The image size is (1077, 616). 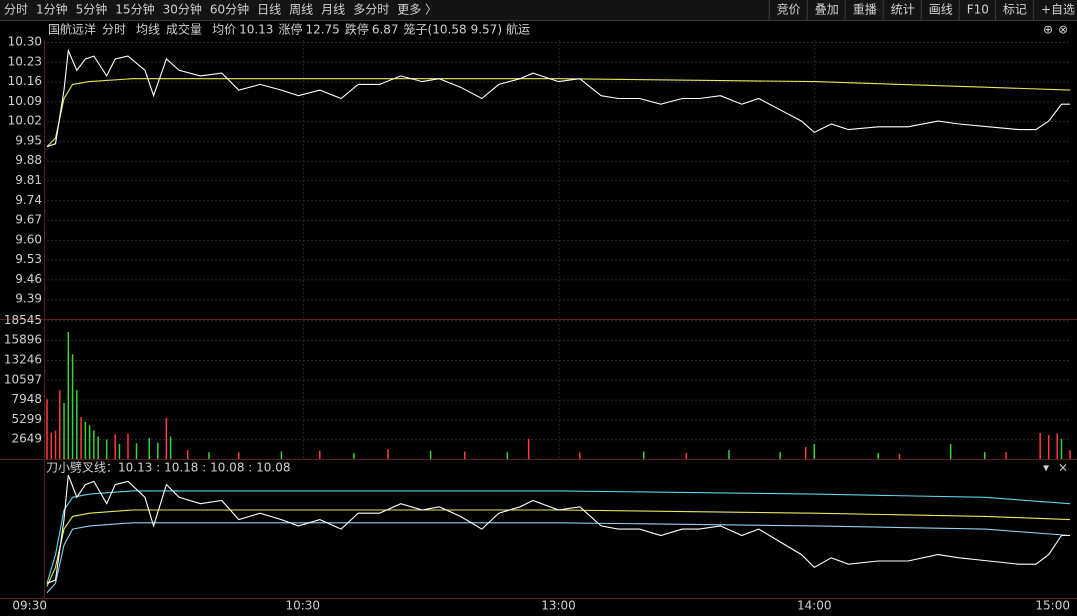 I want to click on x-tick-label: 13:00, so click(x=558, y=606).